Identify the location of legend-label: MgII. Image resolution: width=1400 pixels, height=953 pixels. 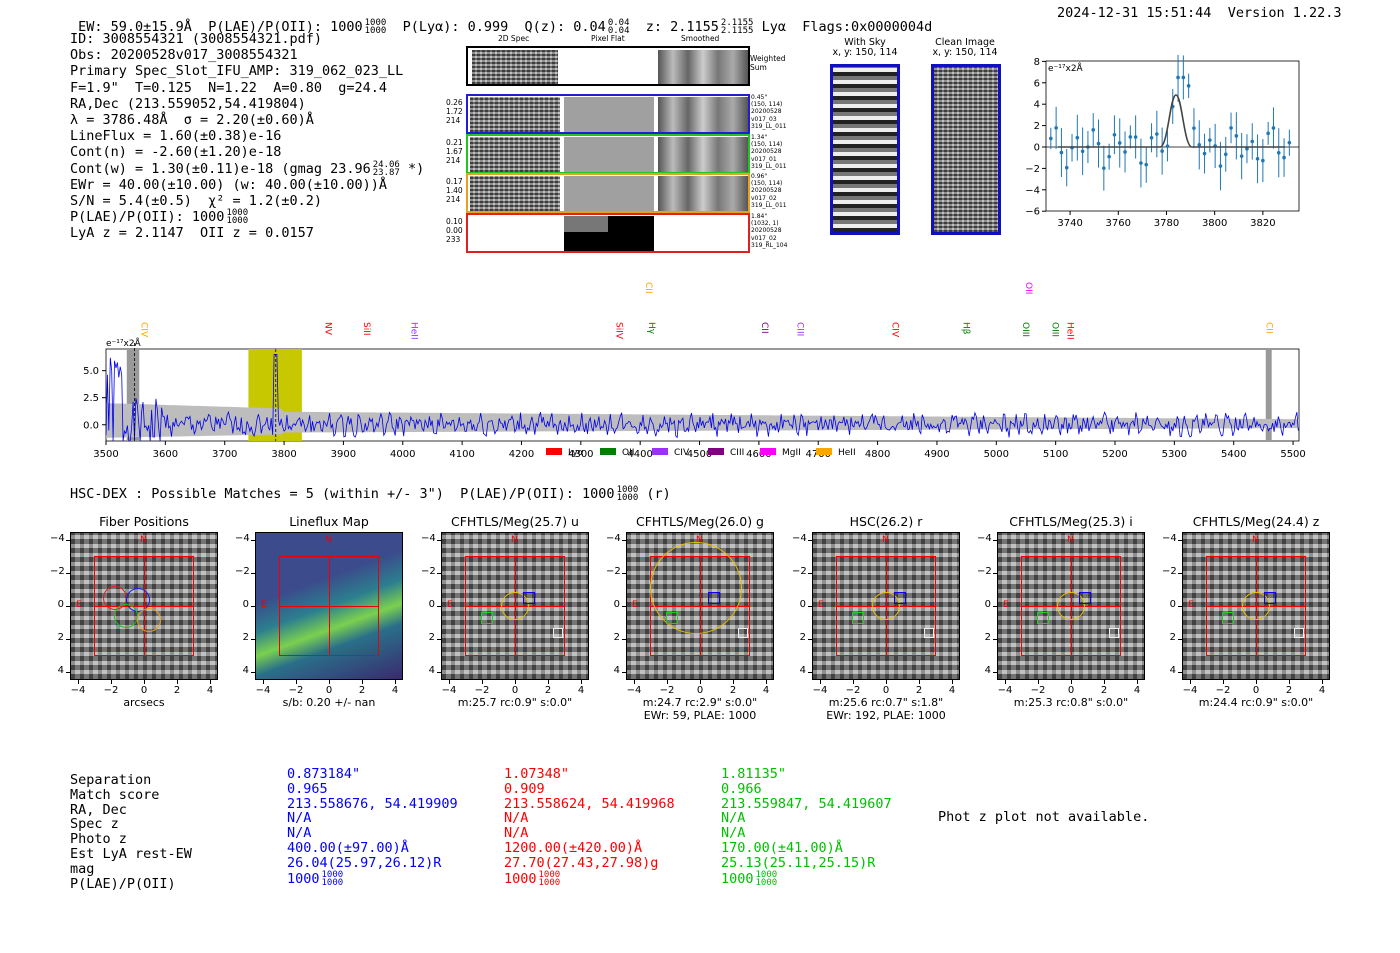
(791, 453).